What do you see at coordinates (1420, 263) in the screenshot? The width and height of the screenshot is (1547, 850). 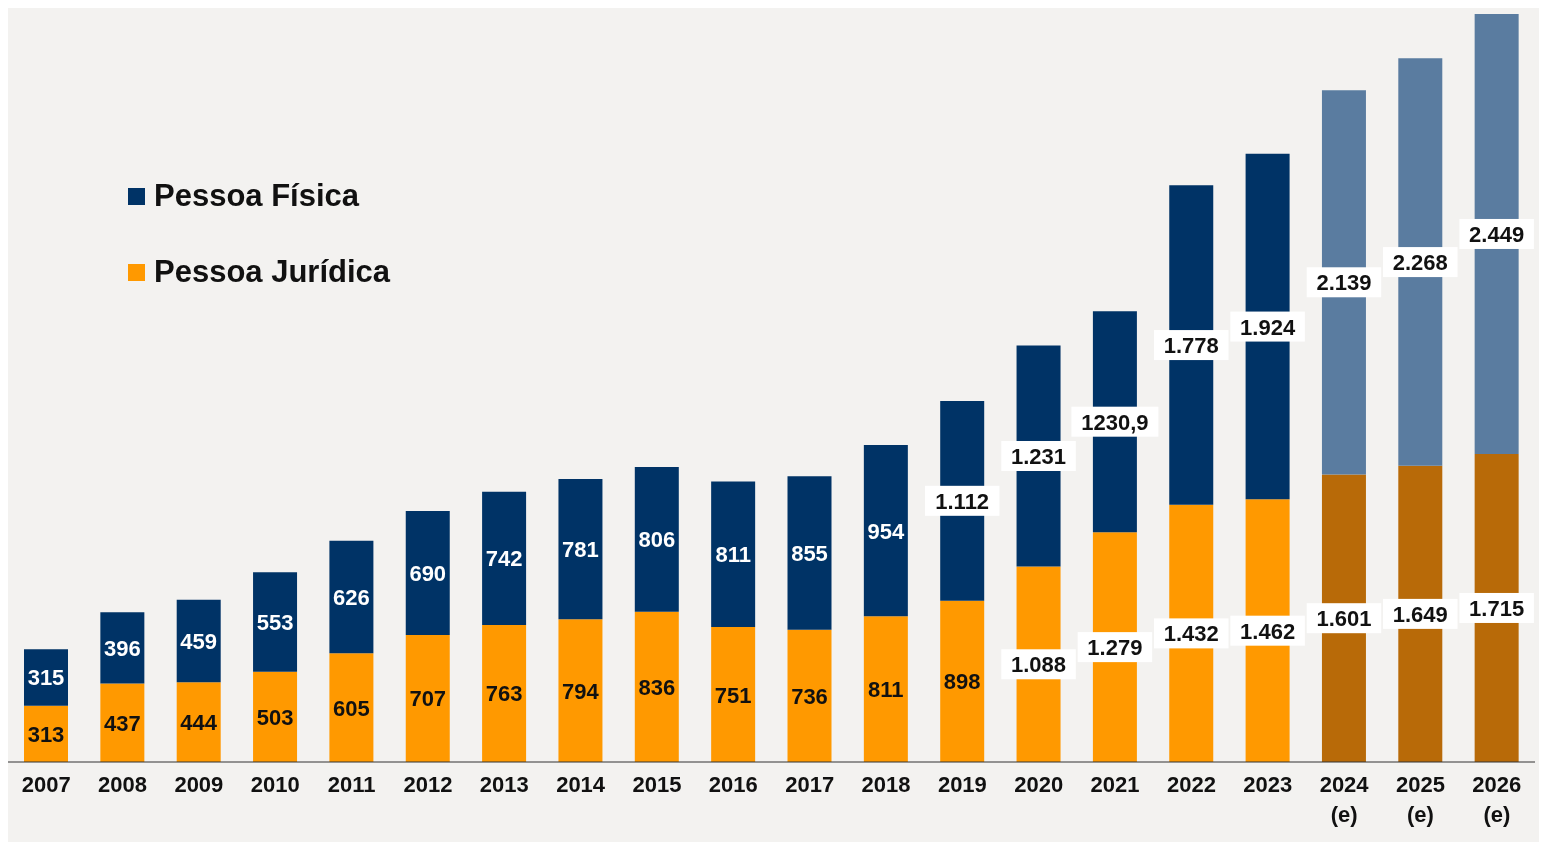 I see `data-label: 2.268` at bounding box center [1420, 263].